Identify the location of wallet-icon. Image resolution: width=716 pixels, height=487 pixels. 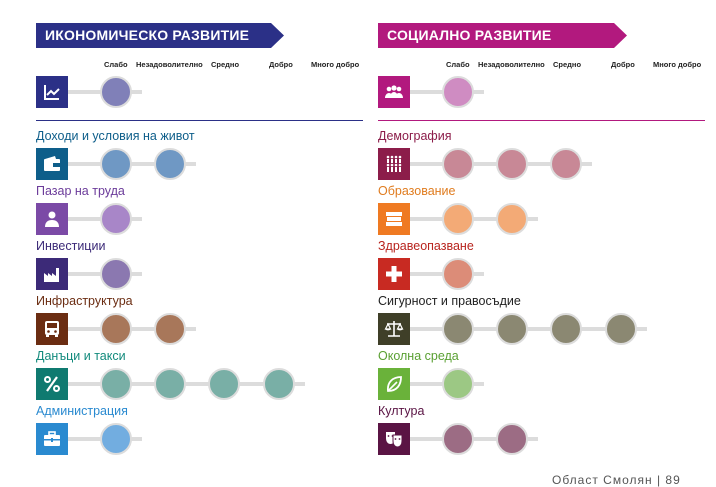
(52, 164).